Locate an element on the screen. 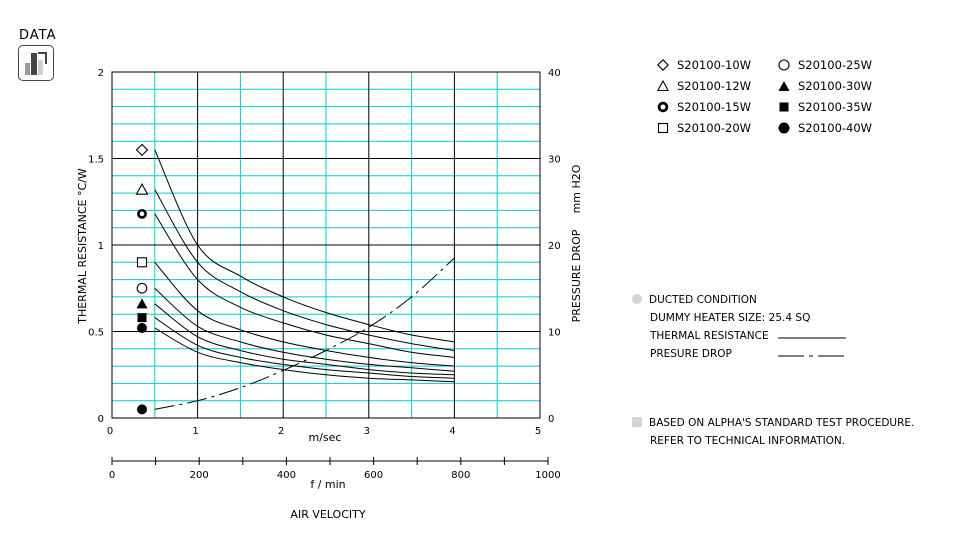 Image resolution: width=958 pixels, height=543 pixels. pressure-drop-text: PRESURE DROP is located at coordinates (691, 354).